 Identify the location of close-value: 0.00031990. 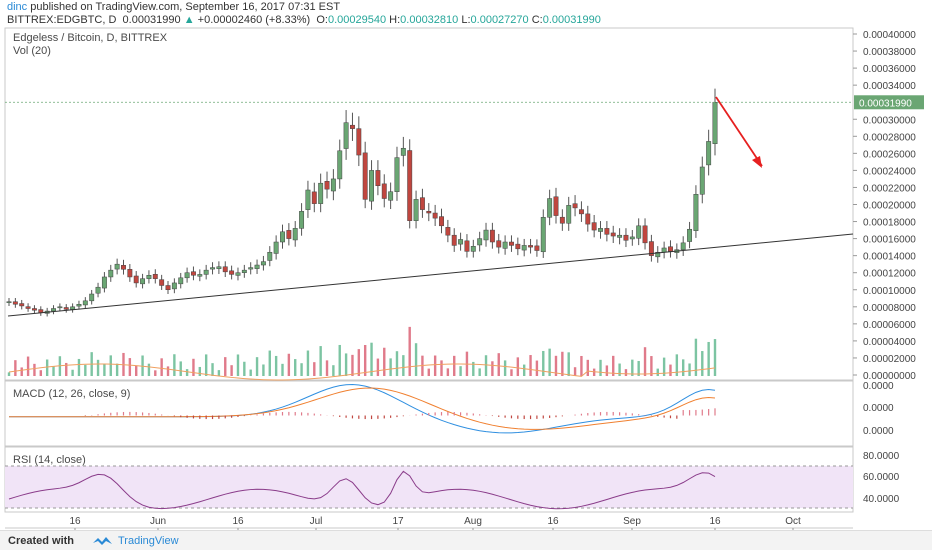
(571, 20).